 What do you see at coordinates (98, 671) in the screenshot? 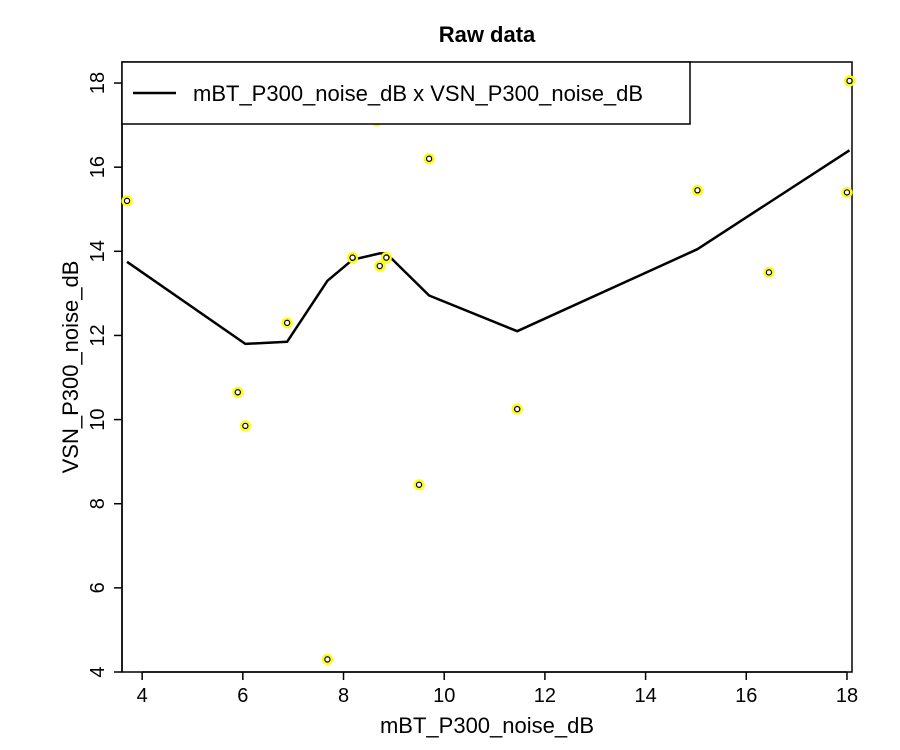
I see `y-tick-label: 4` at bounding box center [98, 671].